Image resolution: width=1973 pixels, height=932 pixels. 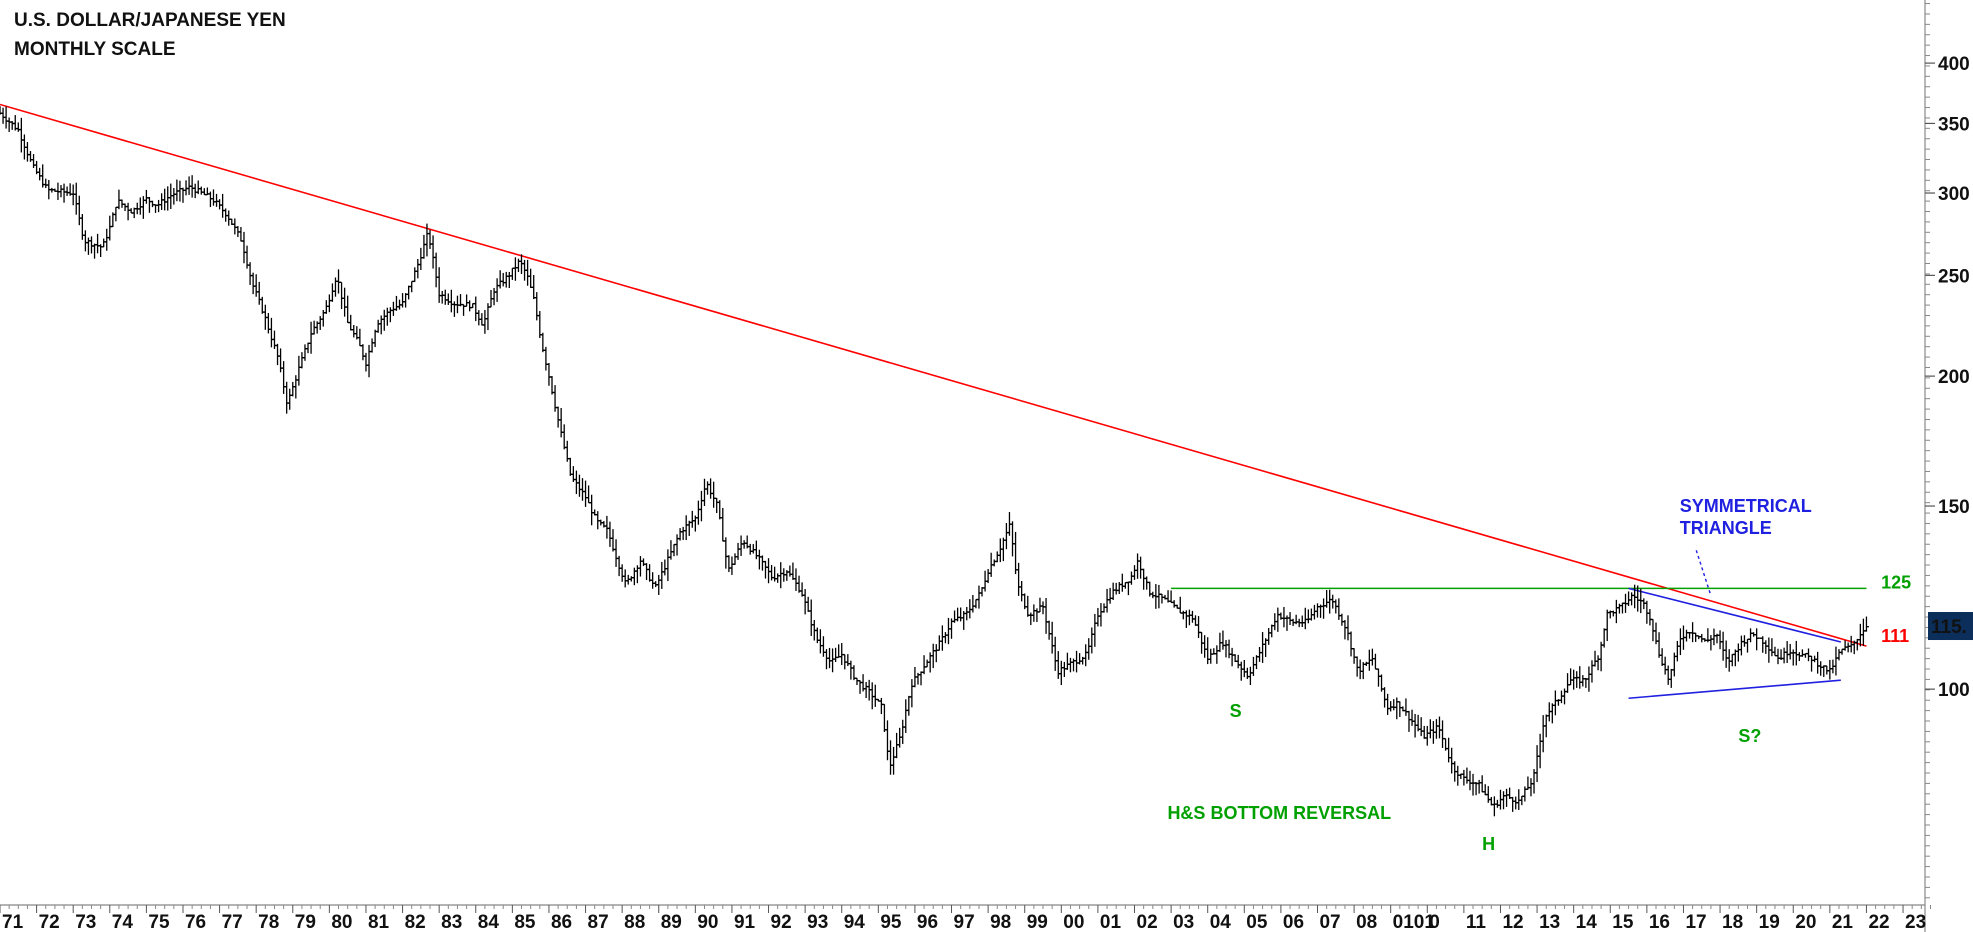 What do you see at coordinates (1703, 573) in the screenshot?
I see `triangle-pointer` at bounding box center [1703, 573].